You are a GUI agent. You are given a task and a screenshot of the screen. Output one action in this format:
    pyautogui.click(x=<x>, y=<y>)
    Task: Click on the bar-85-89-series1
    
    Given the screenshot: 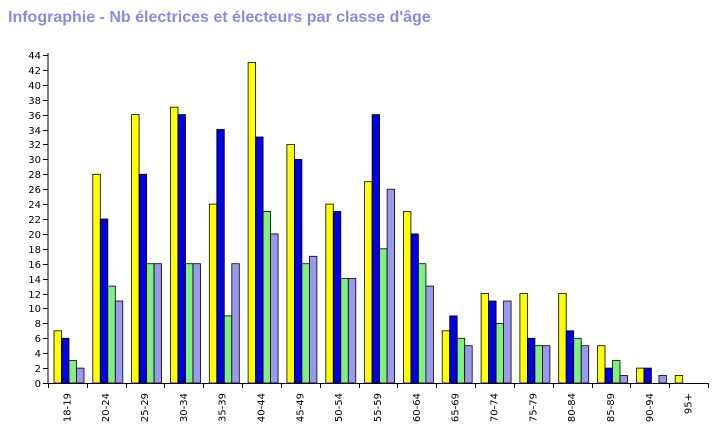 What is the action you would take?
    pyautogui.click(x=601, y=364)
    